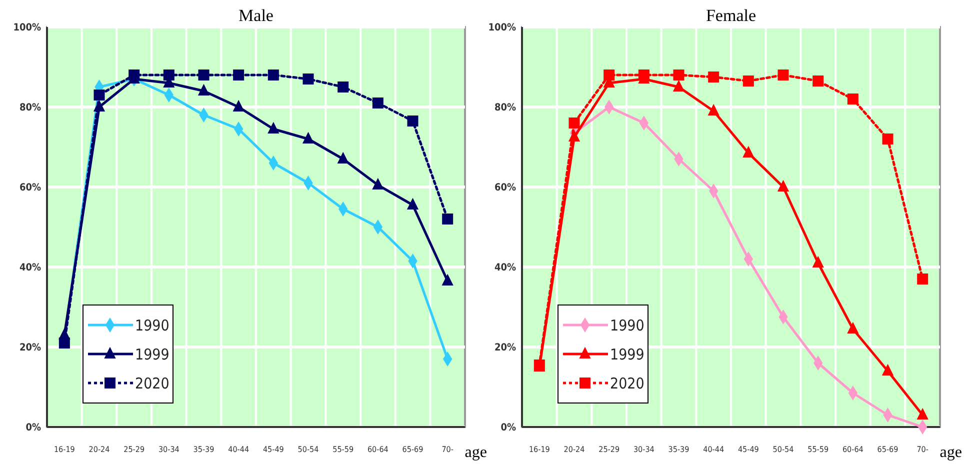 The width and height of the screenshot is (967, 464). Describe the element at coordinates (256, 15) in the screenshot. I see `chart-title: Male` at that location.